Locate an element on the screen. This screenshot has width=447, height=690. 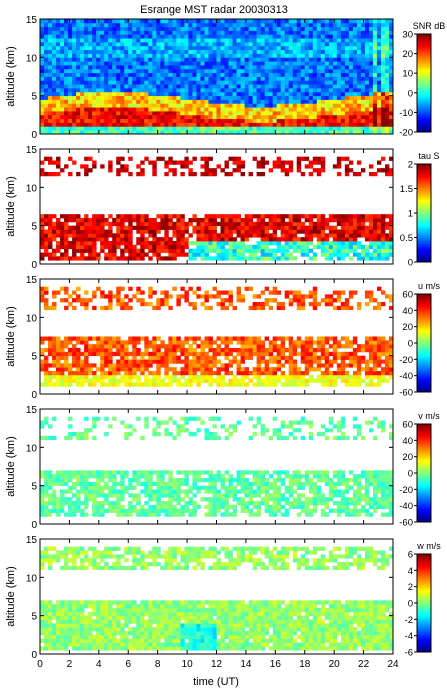
figure-title: Esrange MST radar 20030313 is located at coordinates (214, 10).